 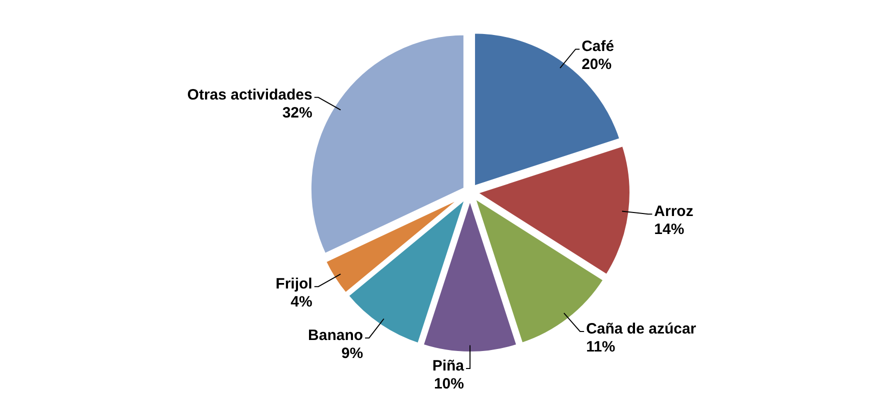 I want to click on slice-label: Frijol, so click(x=294, y=284).